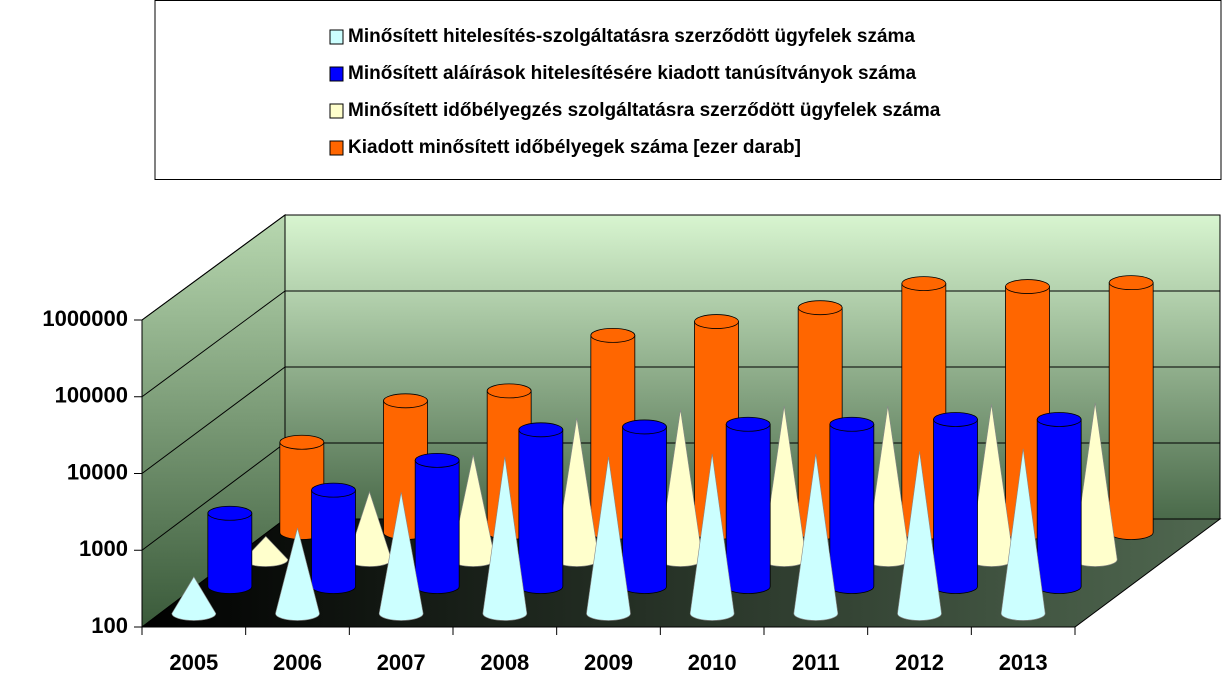 Image resolution: width=1222 pixels, height=679 pixels. What do you see at coordinates (109, 625) in the screenshot?
I see `y-tick-label: 100` at bounding box center [109, 625].